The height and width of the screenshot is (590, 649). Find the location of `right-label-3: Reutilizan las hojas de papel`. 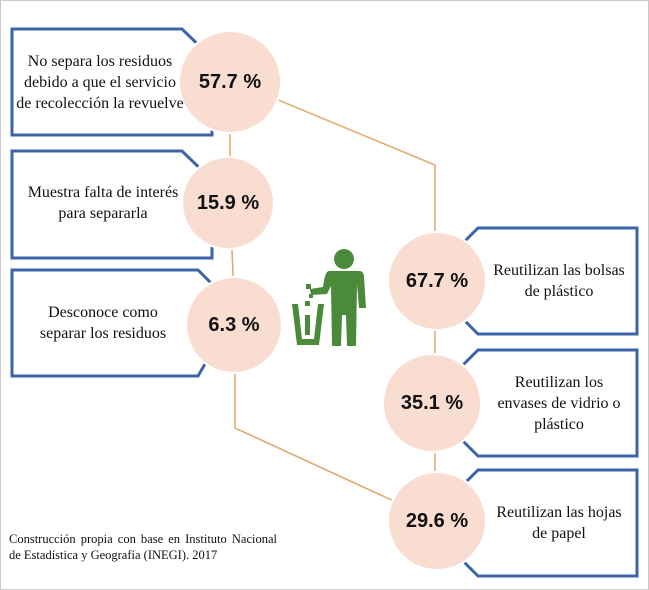

right-label-3: Reutilizan las hojas de papel is located at coordinates (559, 523).